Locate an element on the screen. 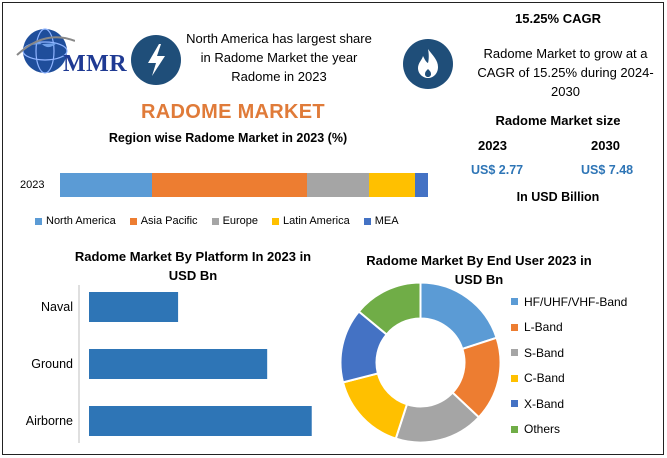 The width and height of the screenshot is (667, 458). region-legend-item-north-america: North America is located at coordinates (75, 221).